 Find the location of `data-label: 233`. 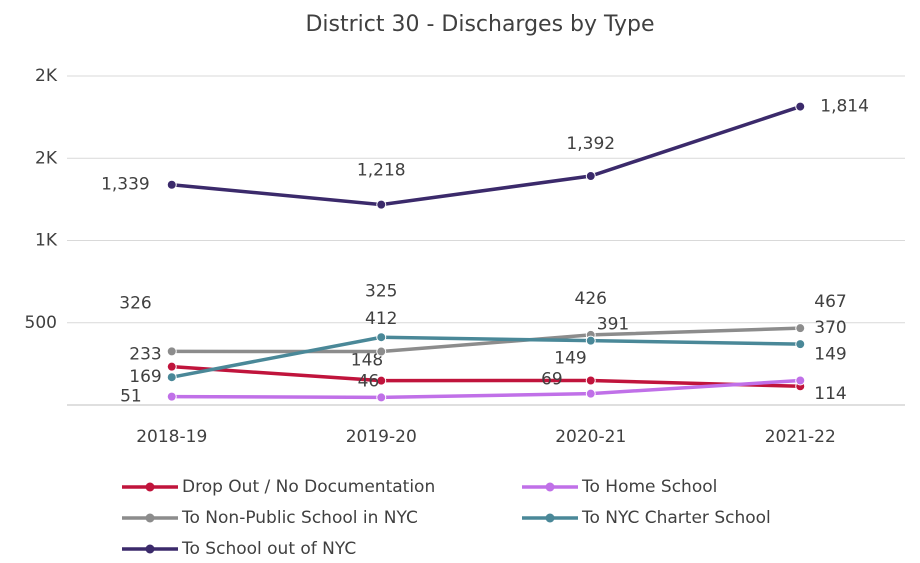

data-label: 233 is located at coordinates (145, 355).